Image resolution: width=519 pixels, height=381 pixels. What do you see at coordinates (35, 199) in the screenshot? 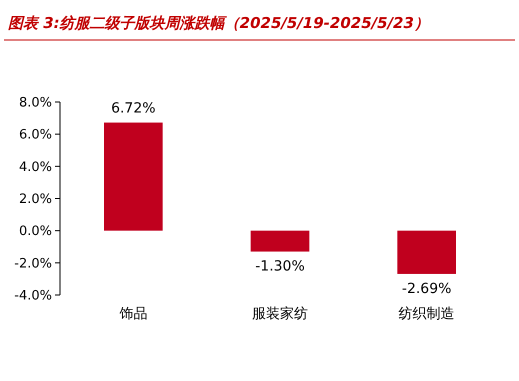
I see `y-tick-label: 2.0%` at bounding box center [35, 199].